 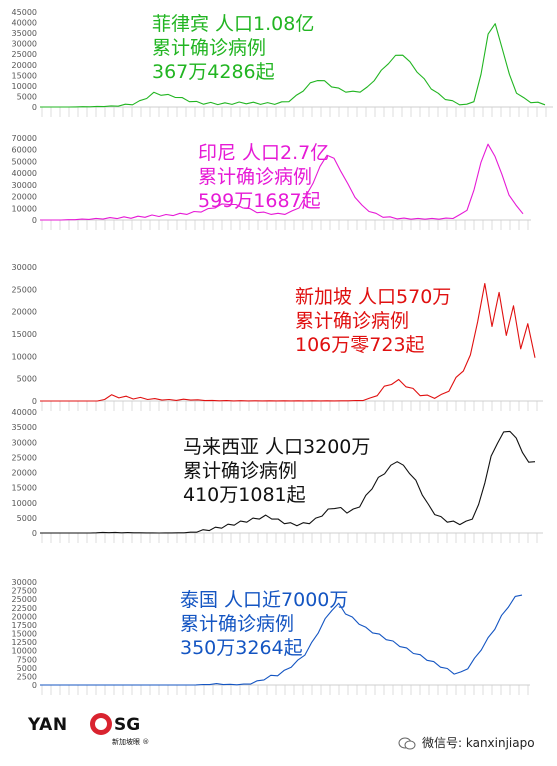 I want to click on wechat-id-text: 微信号: kanxinjiapo, so click(x=478, y=743).